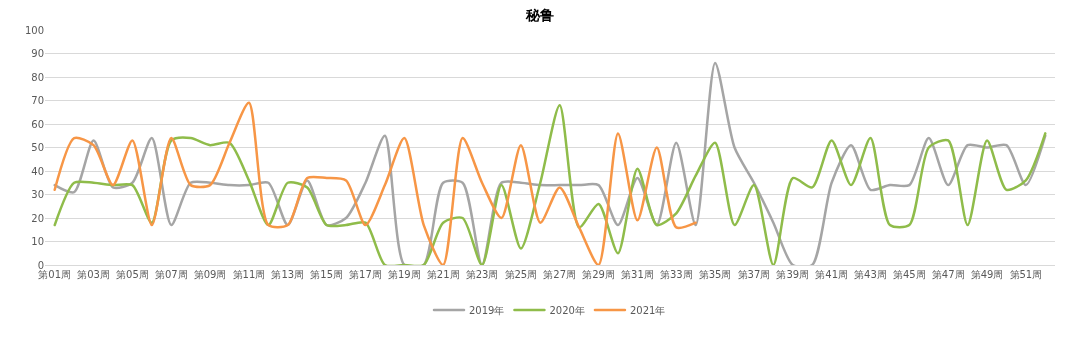  I want to click on y-tick-label: 60, so click(37, 124).